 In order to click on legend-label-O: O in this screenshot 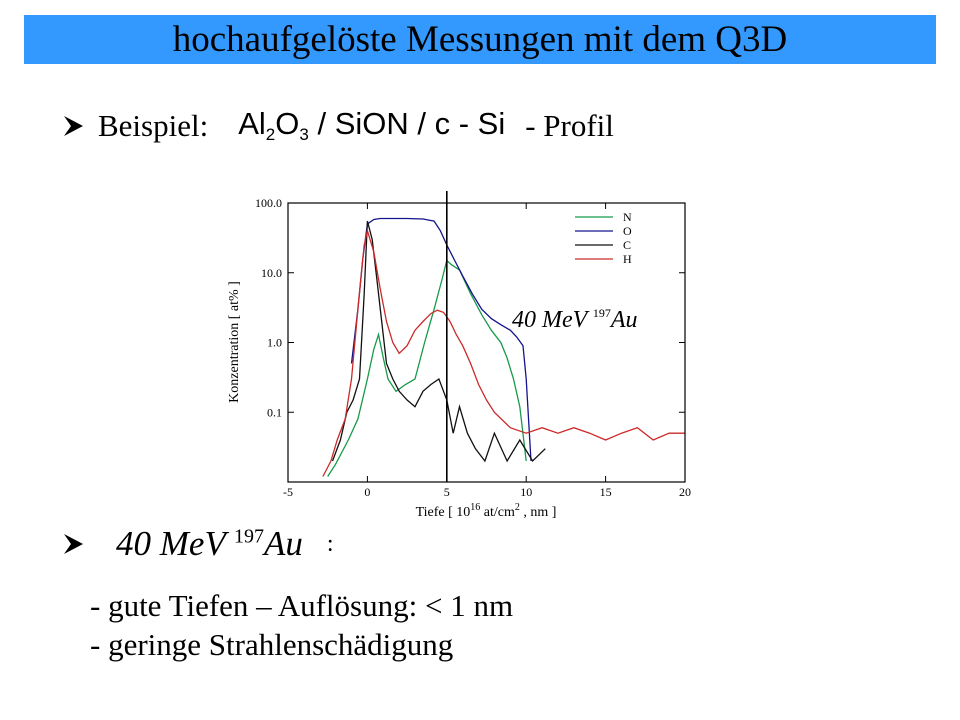, I will do `click(627, 231)`.